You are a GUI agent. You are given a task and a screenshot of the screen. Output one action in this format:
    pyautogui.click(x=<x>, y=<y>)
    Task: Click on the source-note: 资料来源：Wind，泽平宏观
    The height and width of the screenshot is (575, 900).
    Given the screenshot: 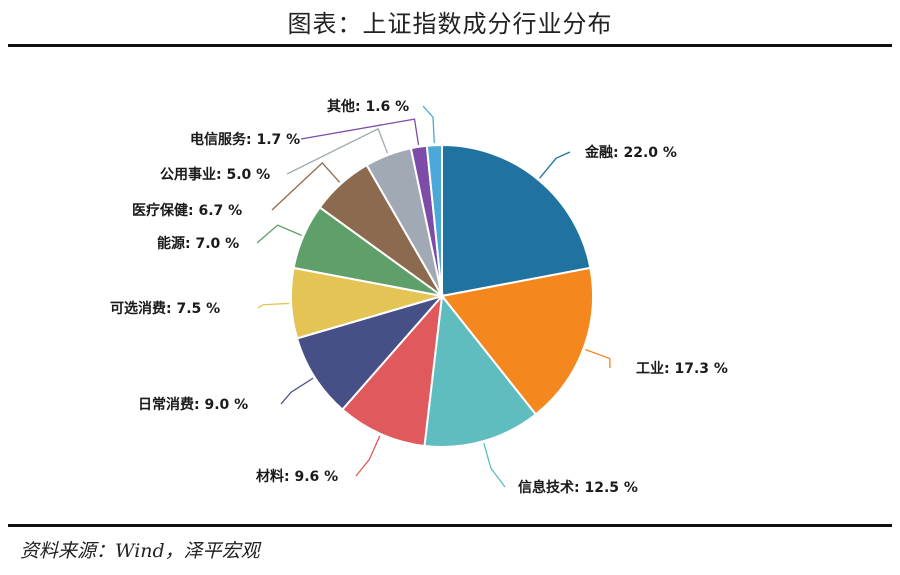 What is the action you would take?
    pyautogui.click(x=140, y=551)
    